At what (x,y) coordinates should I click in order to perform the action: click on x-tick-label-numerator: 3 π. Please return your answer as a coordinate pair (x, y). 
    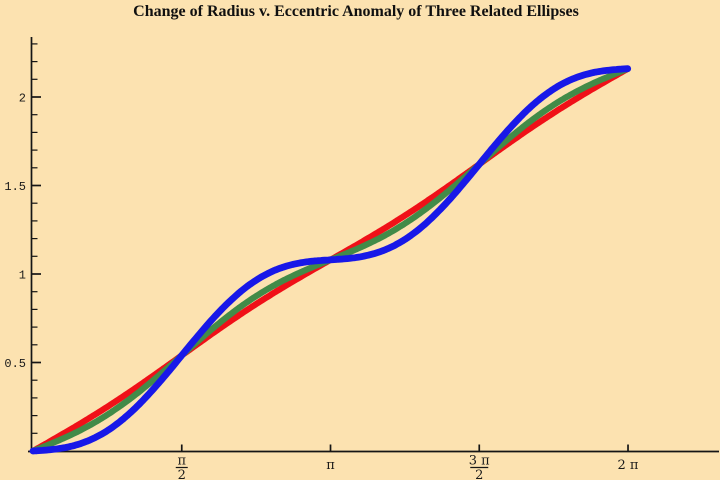
    Looking at the image, I should click on (479, 461).